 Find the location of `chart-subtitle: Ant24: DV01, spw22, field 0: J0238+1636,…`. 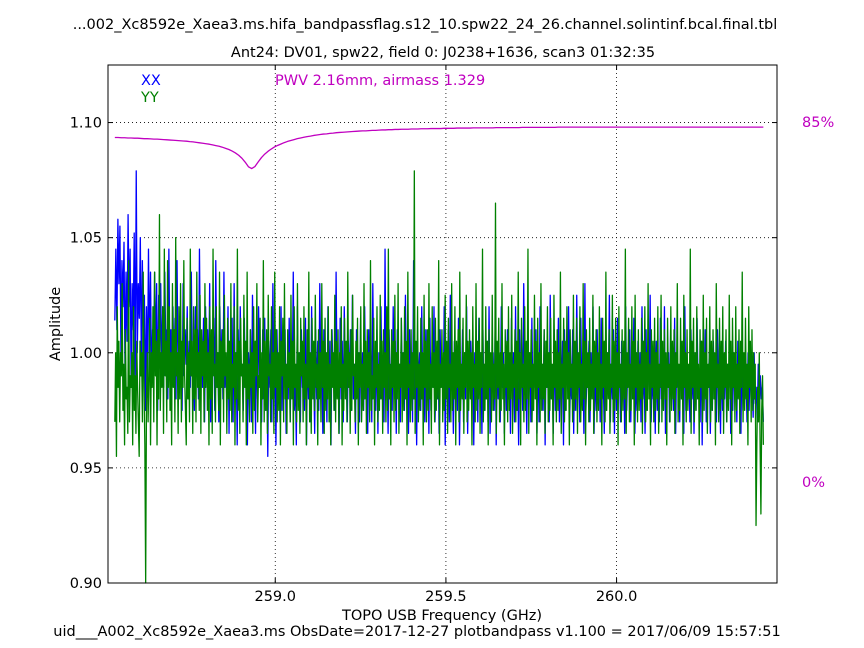

chart-subtitle: Ant24: DV01, spw22, field 0: J0238+1636,… is located at coordinates (443, 53).